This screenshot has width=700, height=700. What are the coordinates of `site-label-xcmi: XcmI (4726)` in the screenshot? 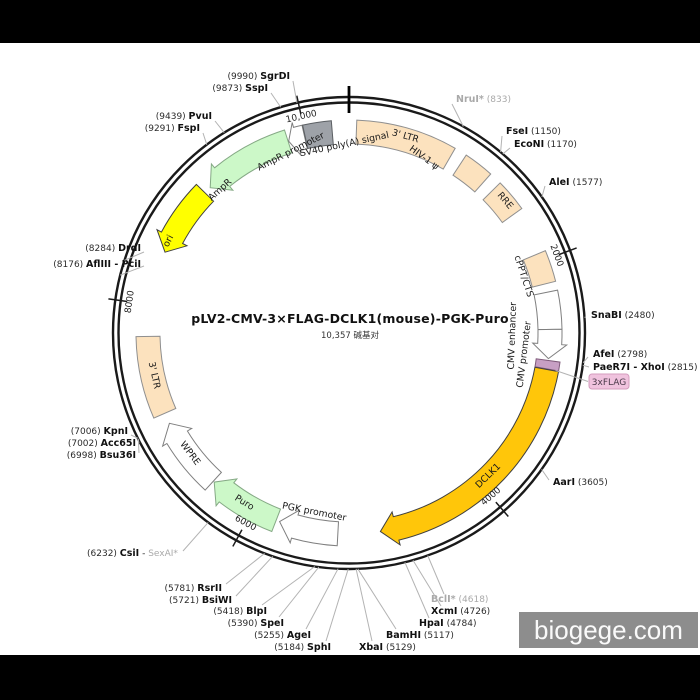 It's located at (460, 611).